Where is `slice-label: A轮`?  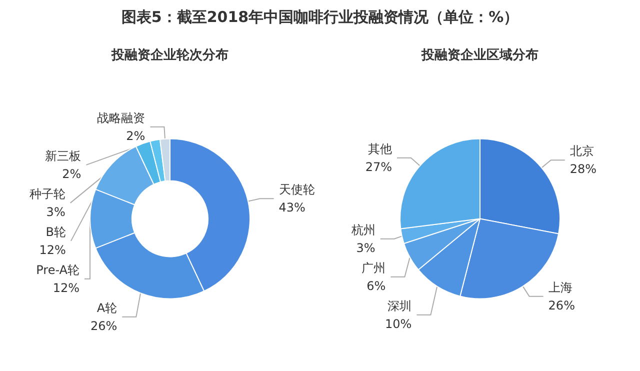 slice-label: A轮 is located at coordinates (107, 307).